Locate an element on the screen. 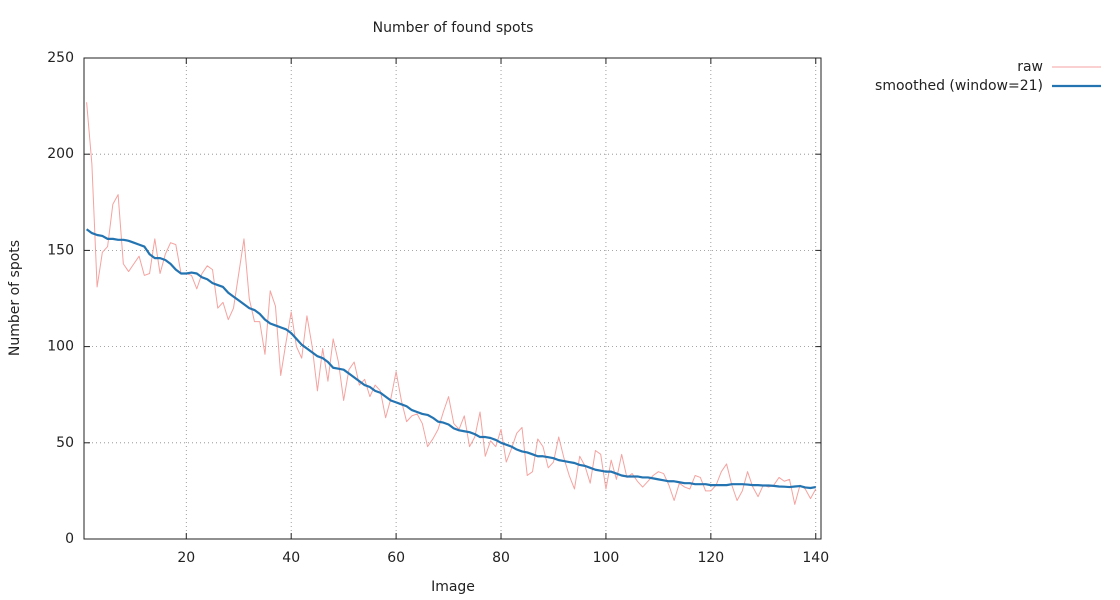 The width and height of the screenshot is (1120, 600). y-tick-label: 0 is located at coordinates (69, 539).